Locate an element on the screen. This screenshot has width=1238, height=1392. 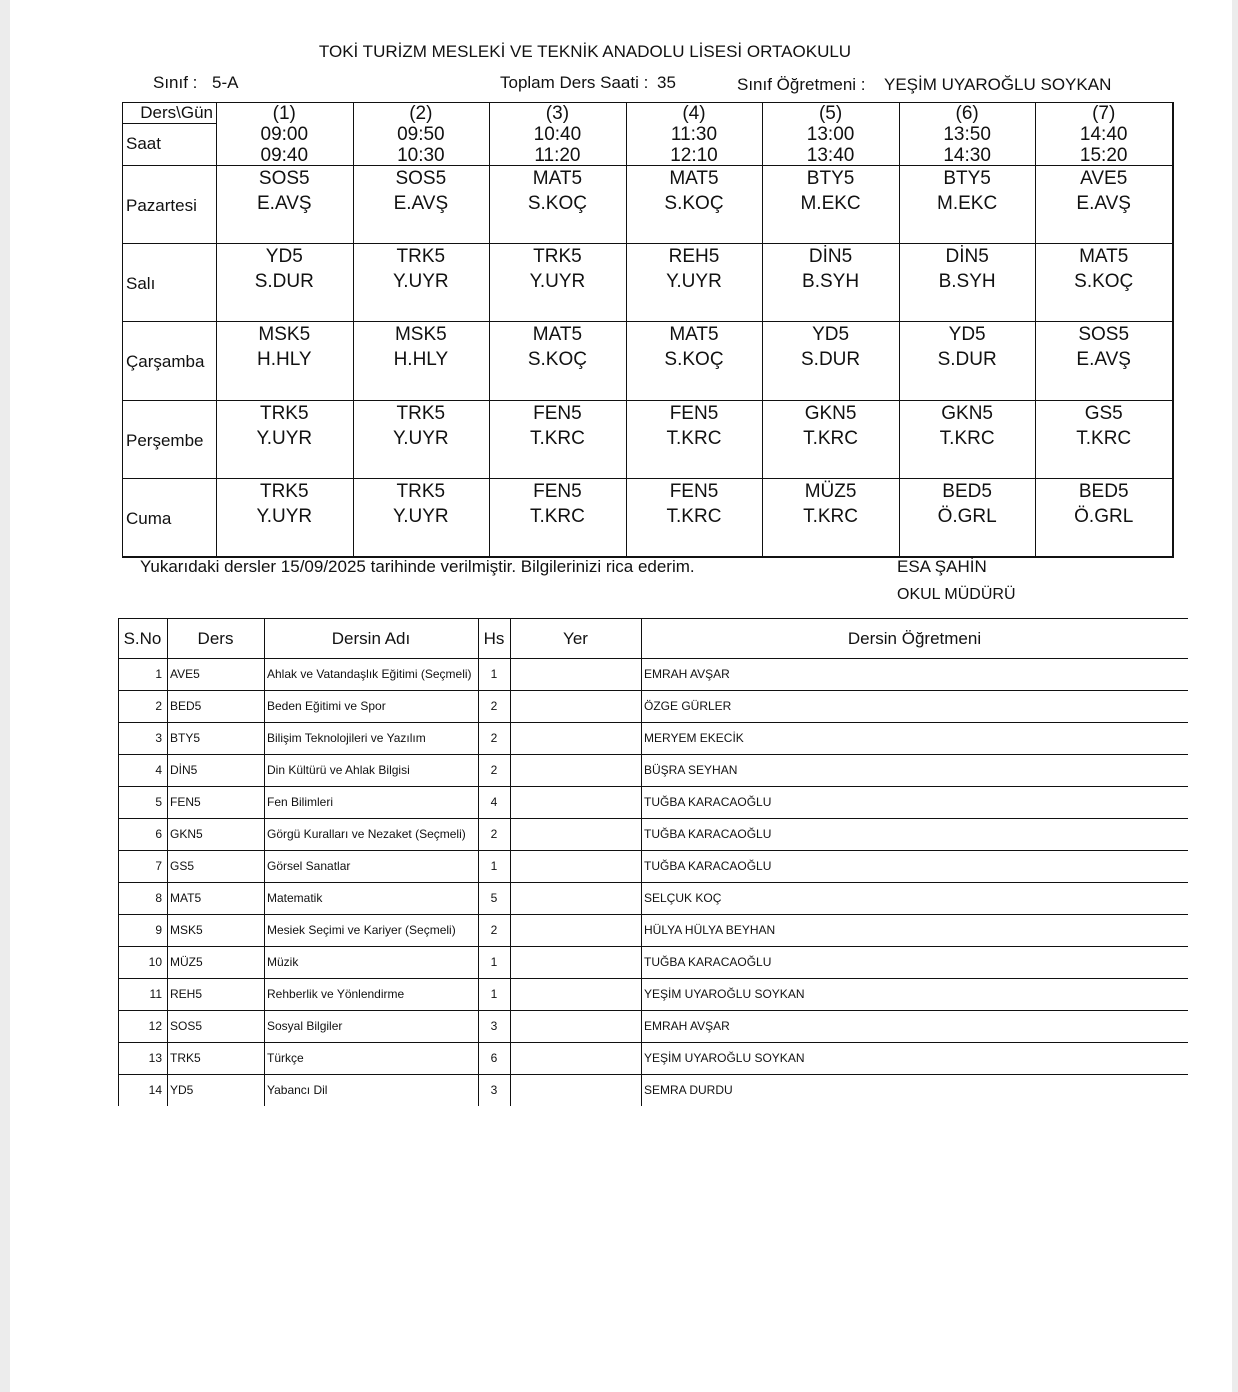
list-teacher: SEMRA DURDU is located at coordinates (688, 1090).